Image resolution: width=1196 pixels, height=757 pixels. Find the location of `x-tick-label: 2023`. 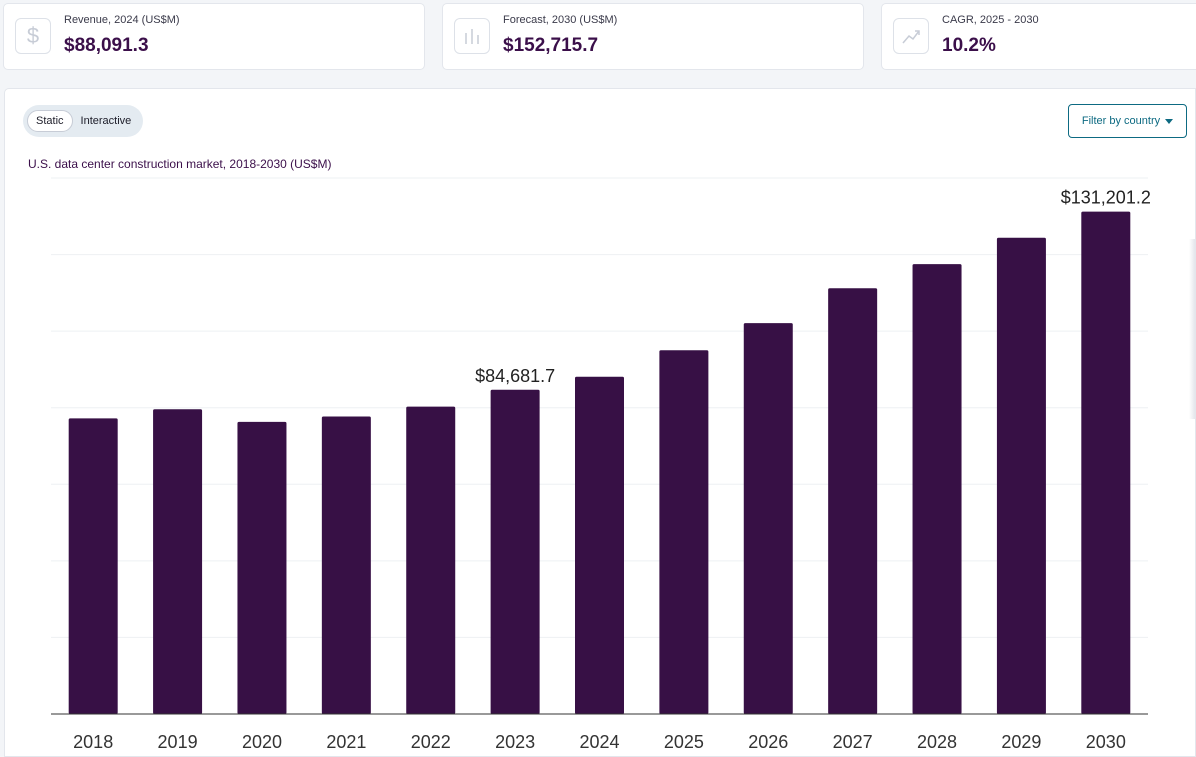

x-tick-label: 2023 is located at coordinates (515, 742).